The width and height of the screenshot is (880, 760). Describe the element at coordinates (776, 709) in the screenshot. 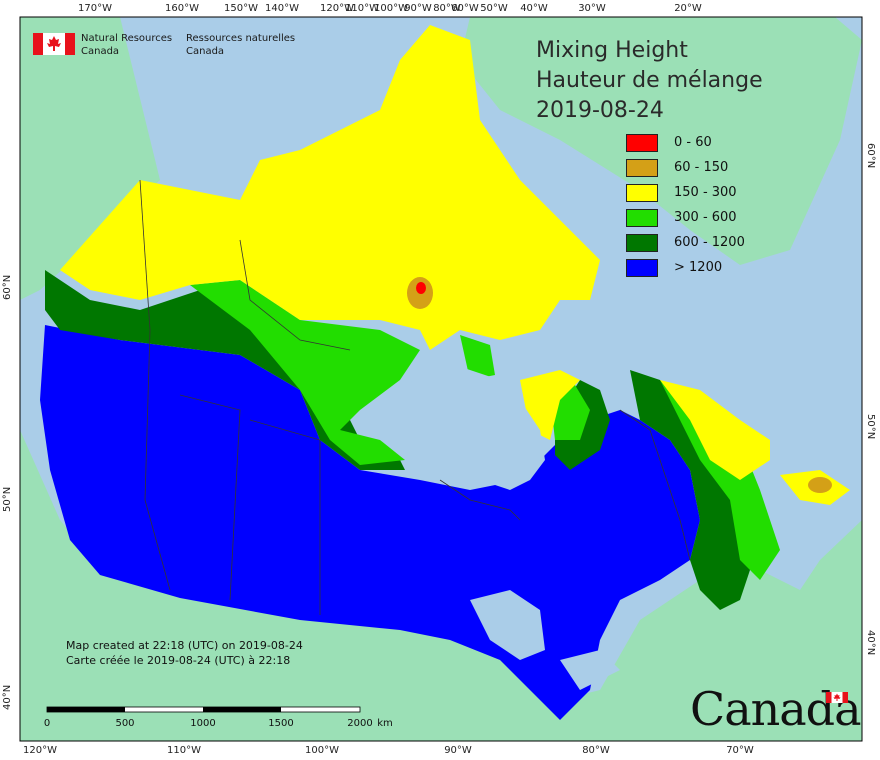

I see `canada-wordmark: Canada` at that location.